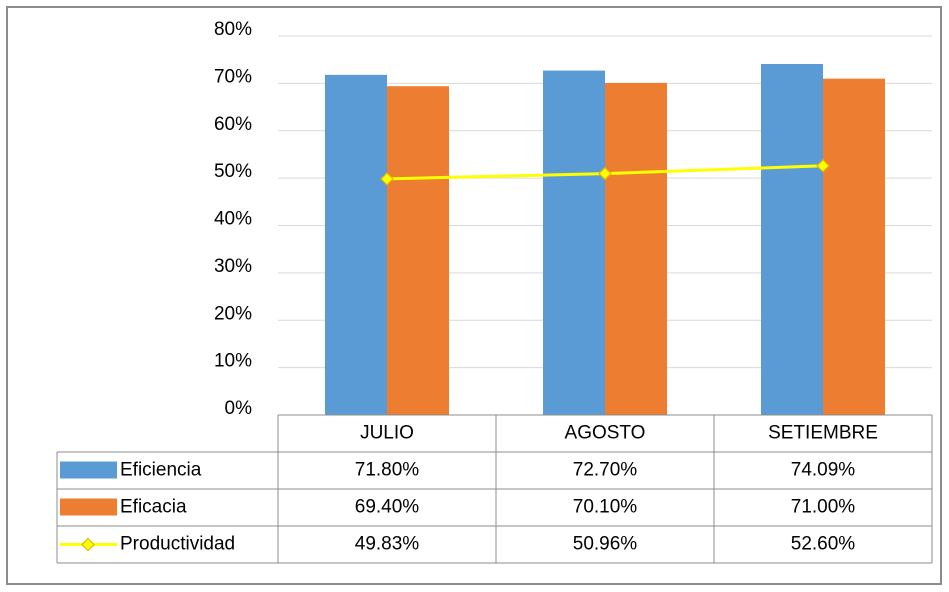  What do you see at coordinates (233, 266) in the screenshot?
I see `y-tick-label: 30%` at bounding box center [233, 266].